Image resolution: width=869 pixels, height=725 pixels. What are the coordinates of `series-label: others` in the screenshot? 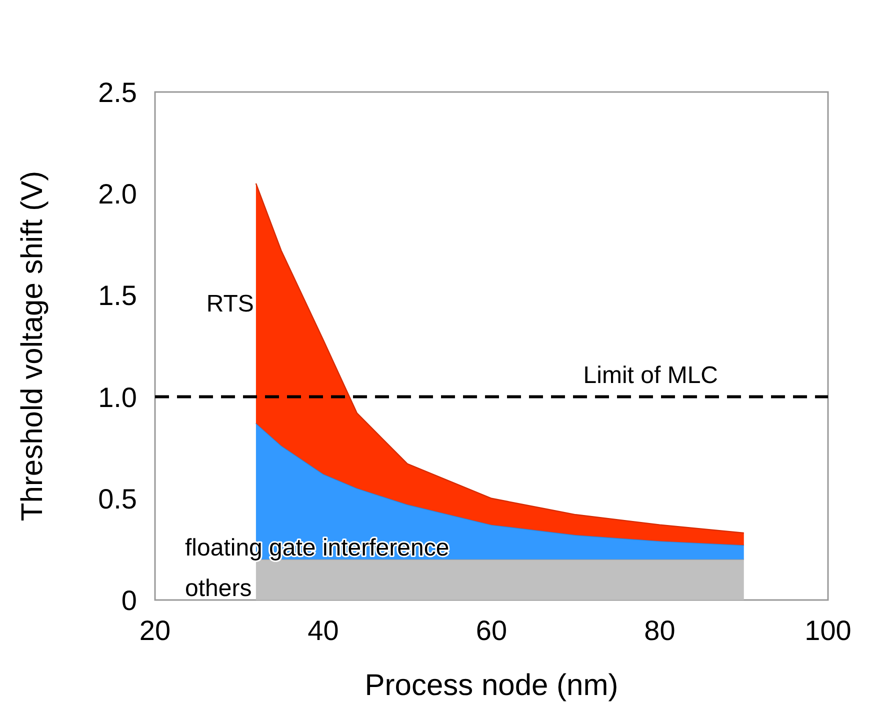 It's located at (218, 588).